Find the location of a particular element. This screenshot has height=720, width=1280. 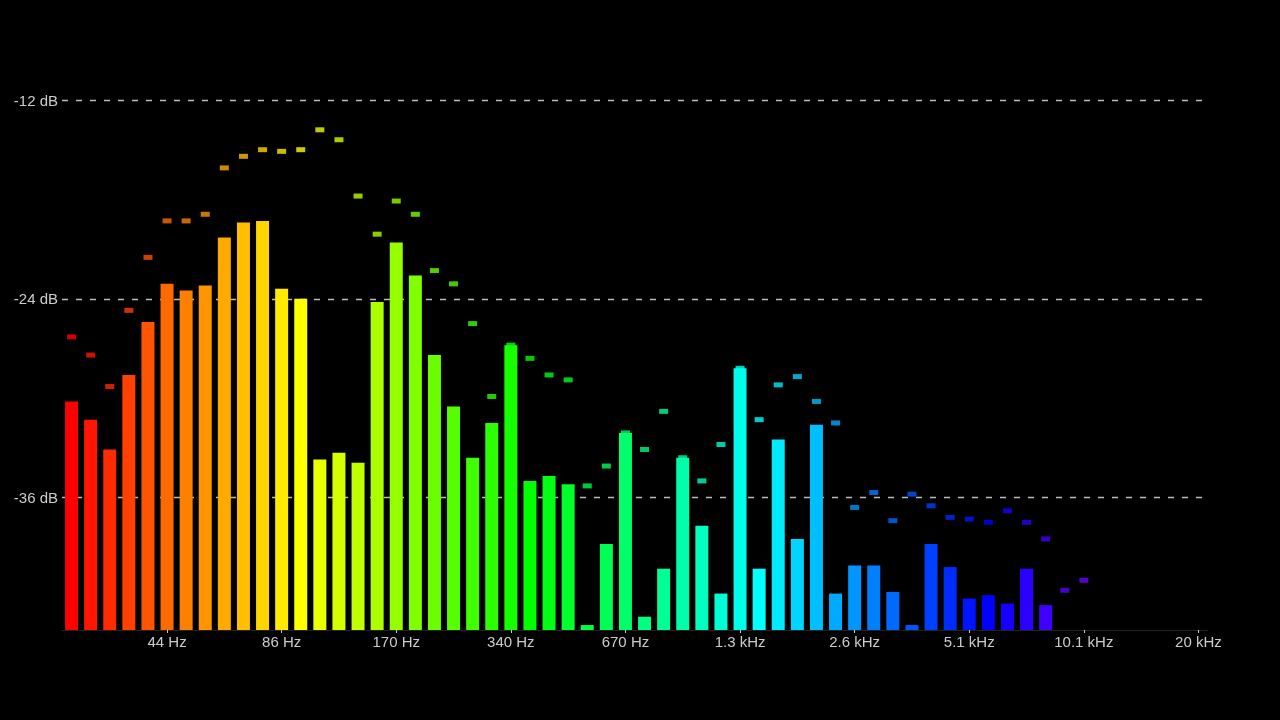

x-tick-label: 86 Hz is located at coordinates (282, 641).